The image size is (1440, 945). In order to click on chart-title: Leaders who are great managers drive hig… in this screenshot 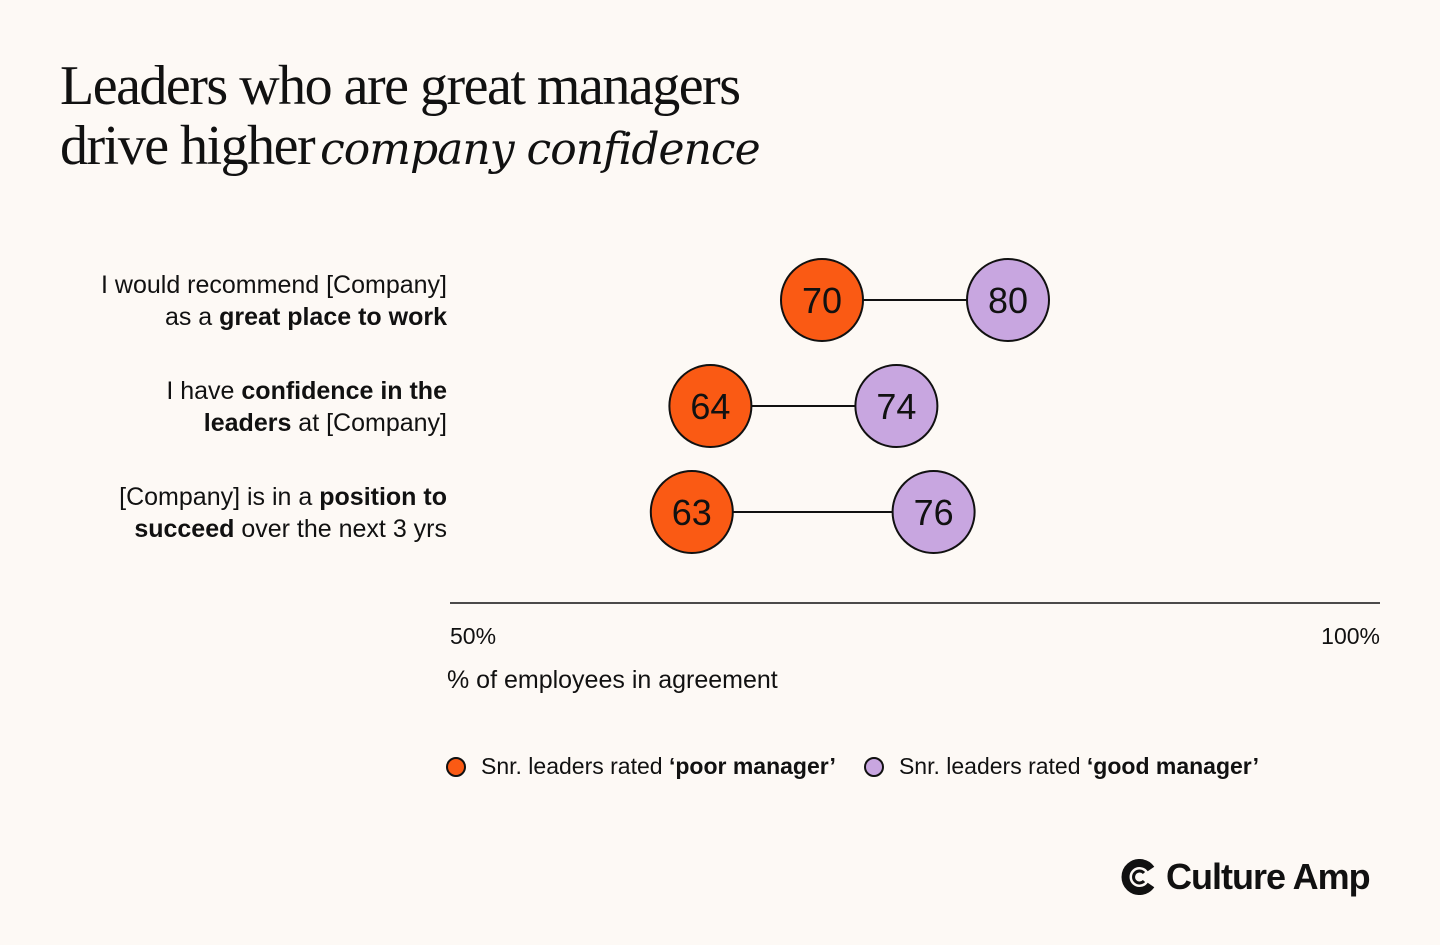, I will do `click(510, 118)`.